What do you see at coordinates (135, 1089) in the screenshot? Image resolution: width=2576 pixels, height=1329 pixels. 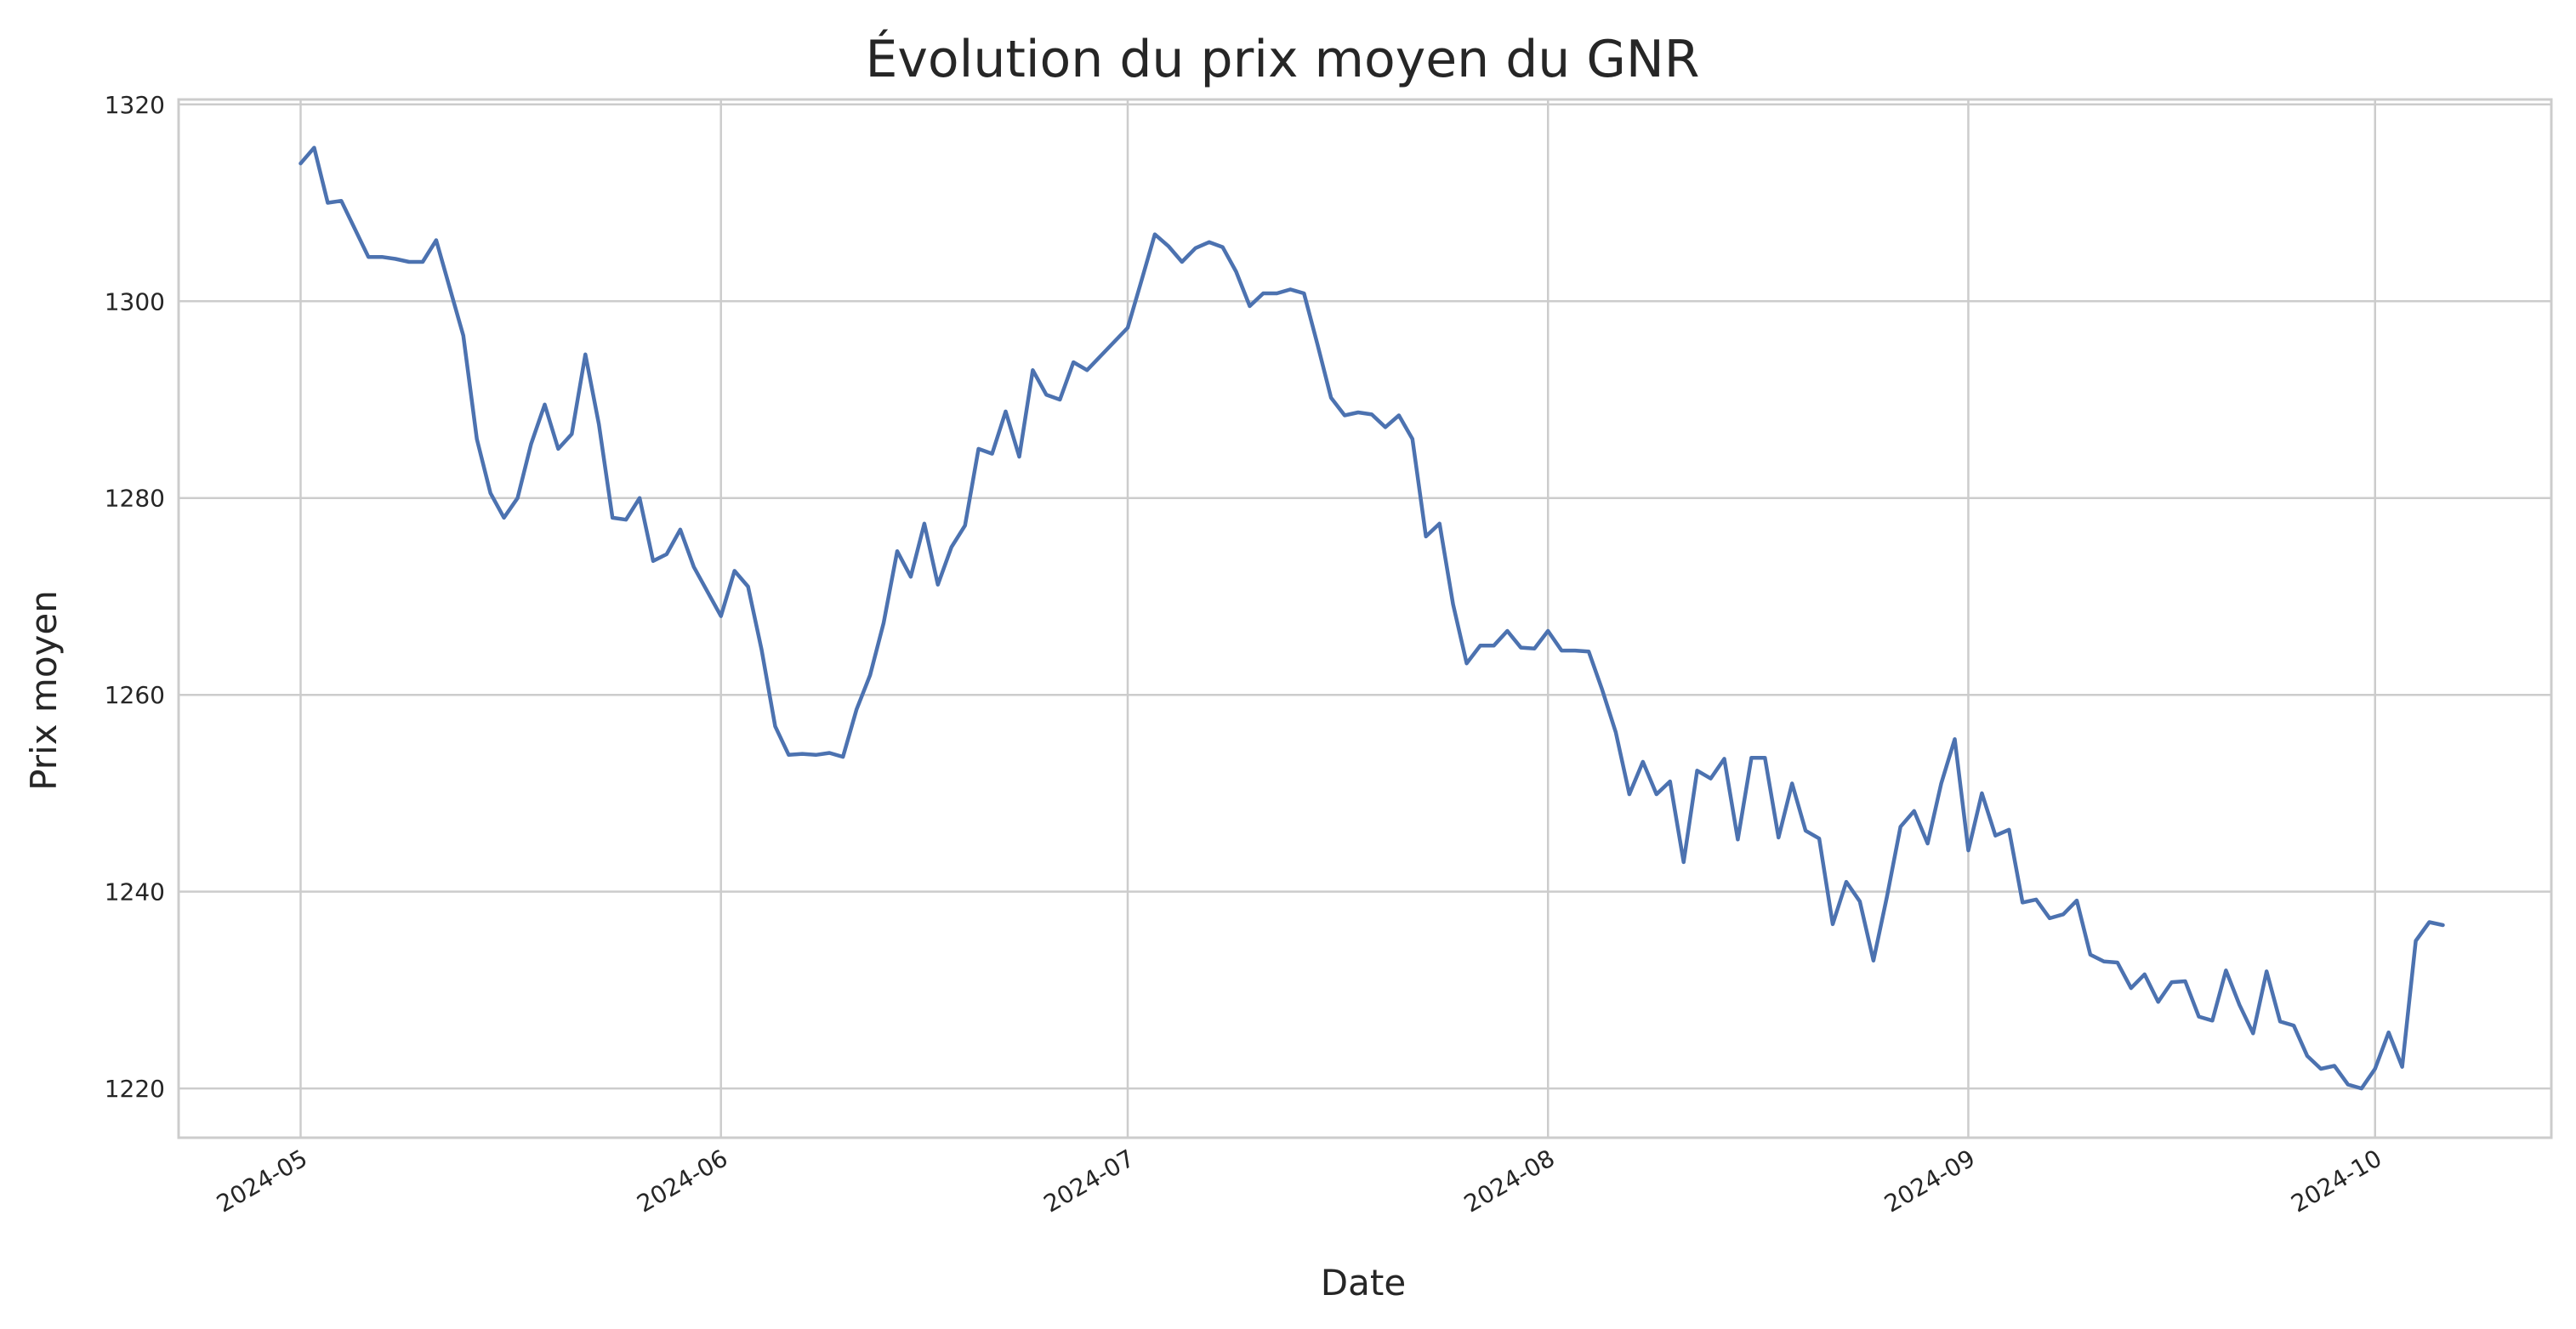 I see `y-tick-label: 1220` at bounding box center [135, 1089].